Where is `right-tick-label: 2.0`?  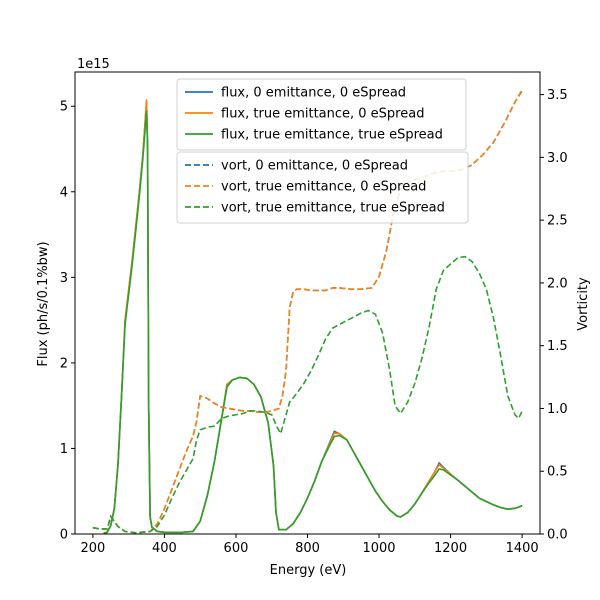
right-tick-label: 2.0 is located at coordinates (557, 283).